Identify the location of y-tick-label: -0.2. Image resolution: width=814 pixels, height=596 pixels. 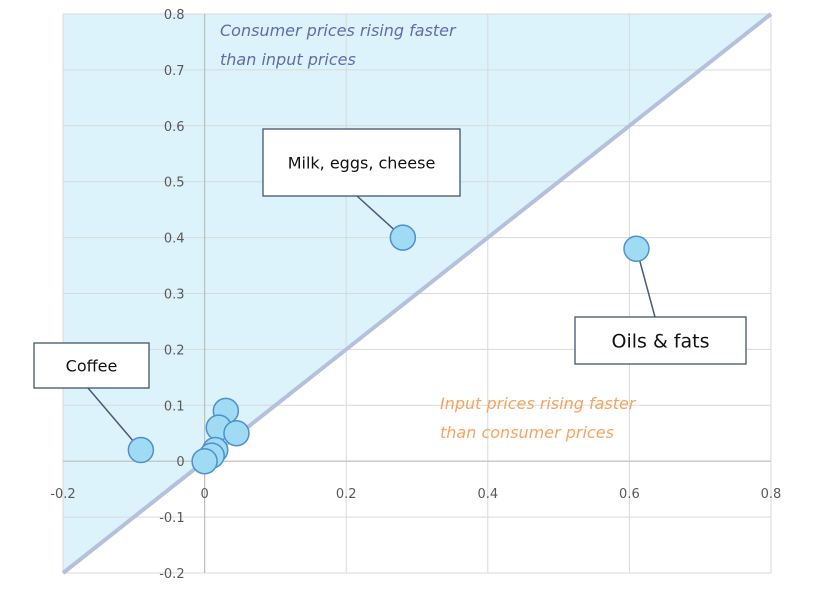
(171, 574).